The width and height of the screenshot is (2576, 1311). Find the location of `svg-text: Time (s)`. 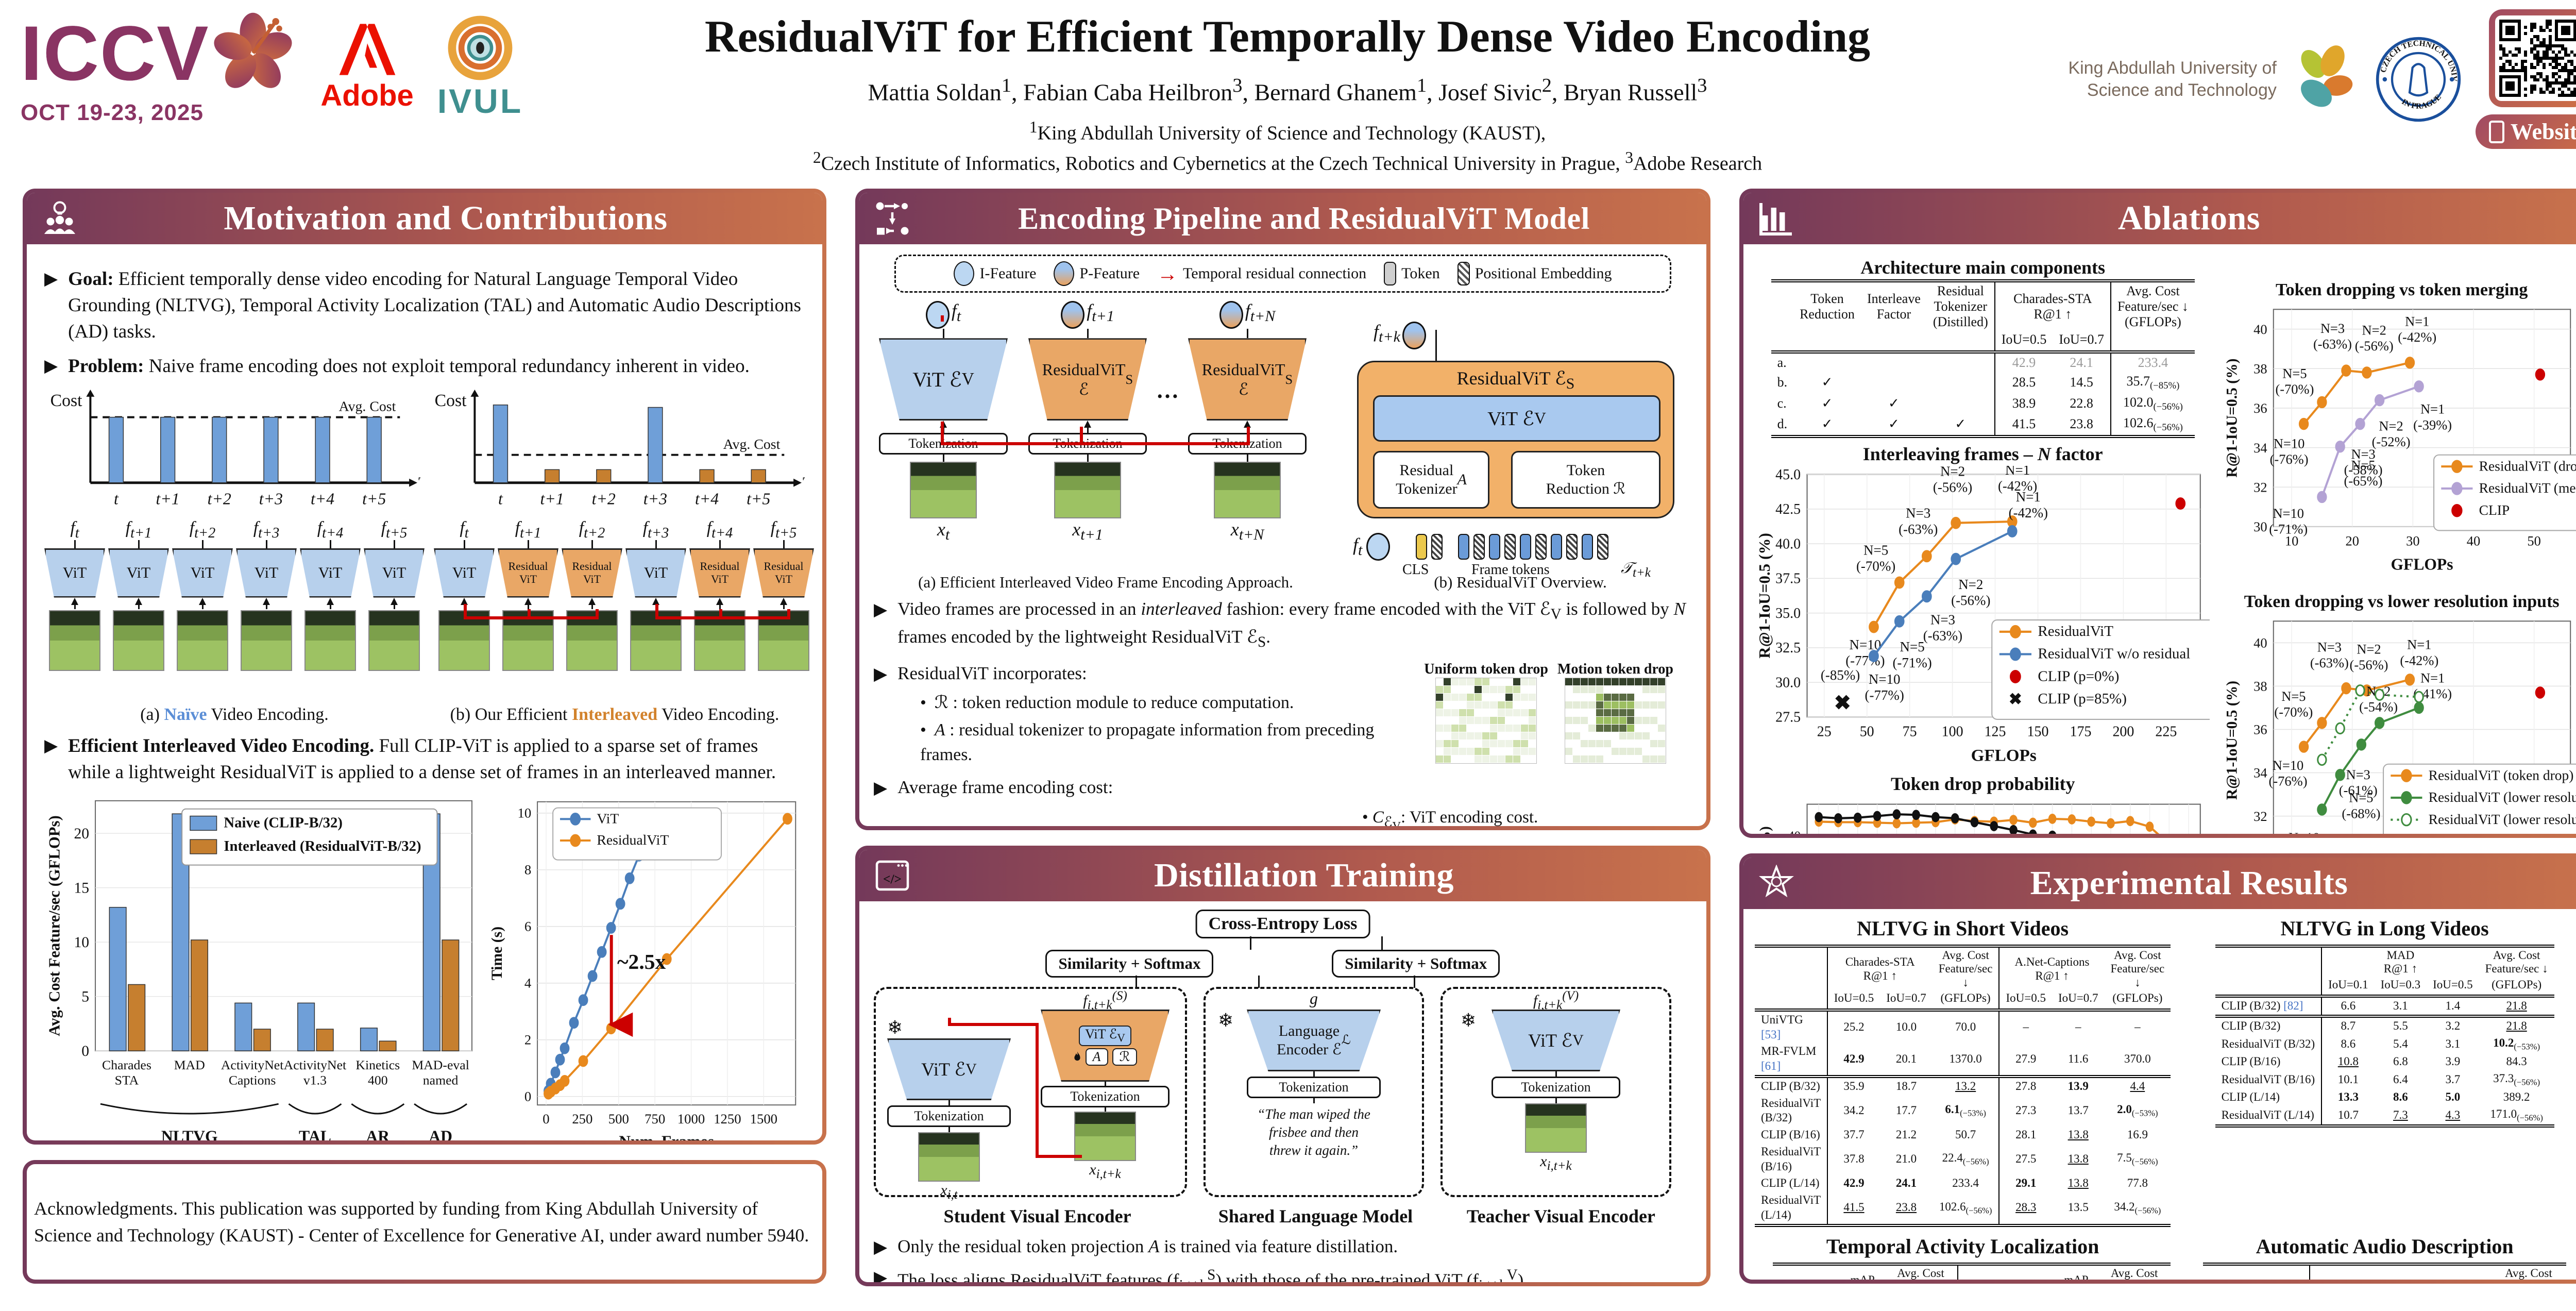

svg-text: Time (s) is located at coordinates (497, 954).